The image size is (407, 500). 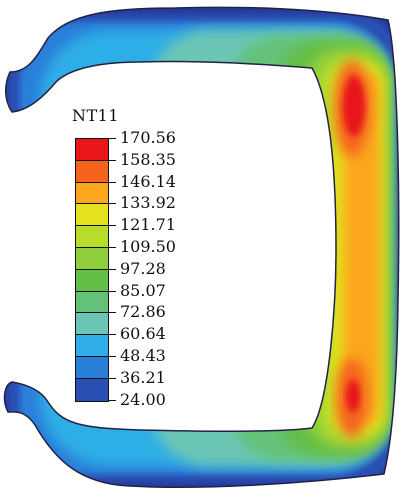 I want to click on legend-tick-label: 48.43, so click(x=143, y=355).